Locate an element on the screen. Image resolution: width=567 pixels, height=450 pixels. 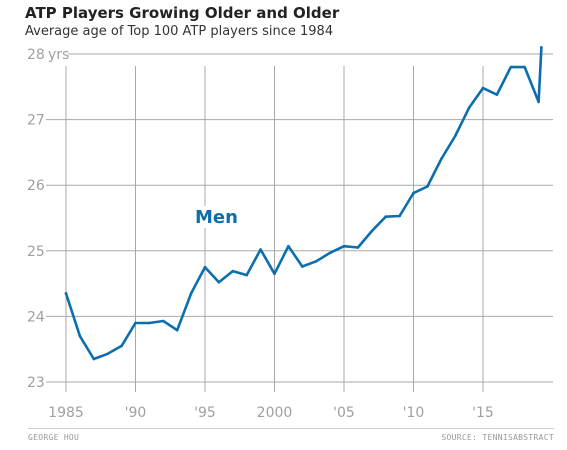
y-tick-label-23: 23 is located at coordinates (36, 383).